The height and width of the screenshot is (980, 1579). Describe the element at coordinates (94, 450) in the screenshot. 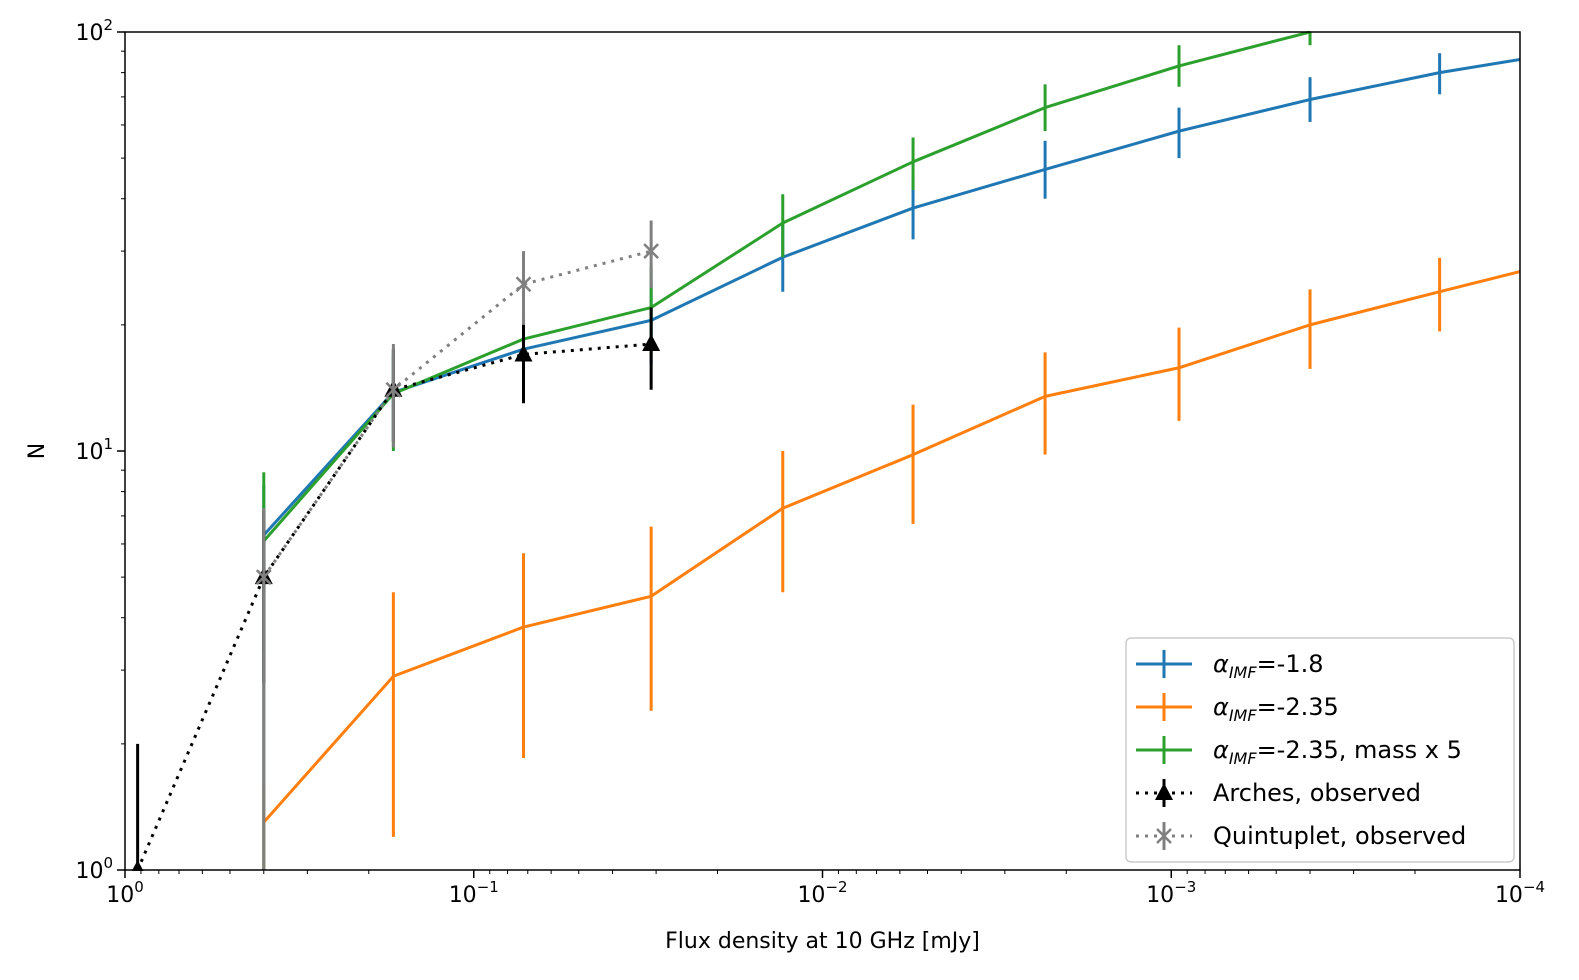

I see `y-tick-label: 10¹` at that location.